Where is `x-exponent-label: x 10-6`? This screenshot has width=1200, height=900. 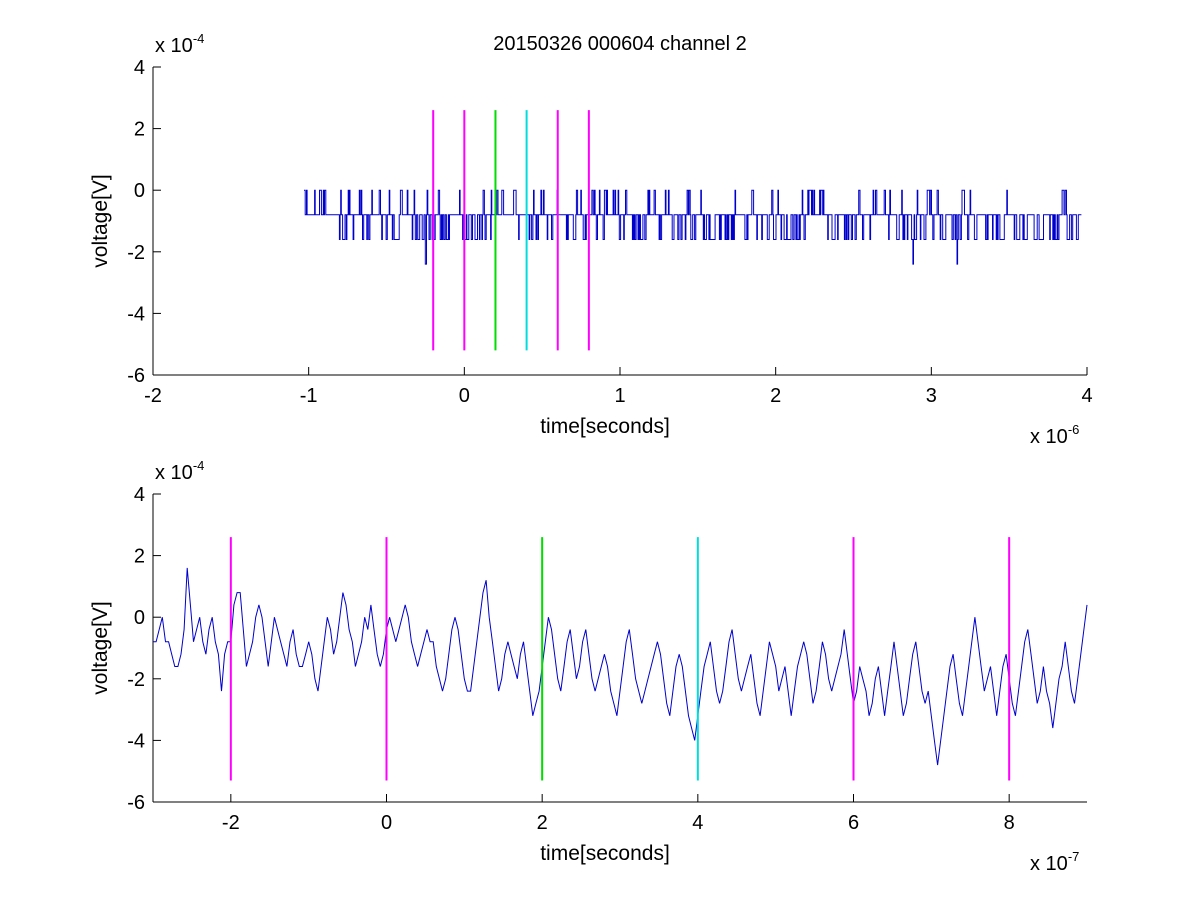 x-exponent-label: x 10-6 is located at coordinates (1054, 435).